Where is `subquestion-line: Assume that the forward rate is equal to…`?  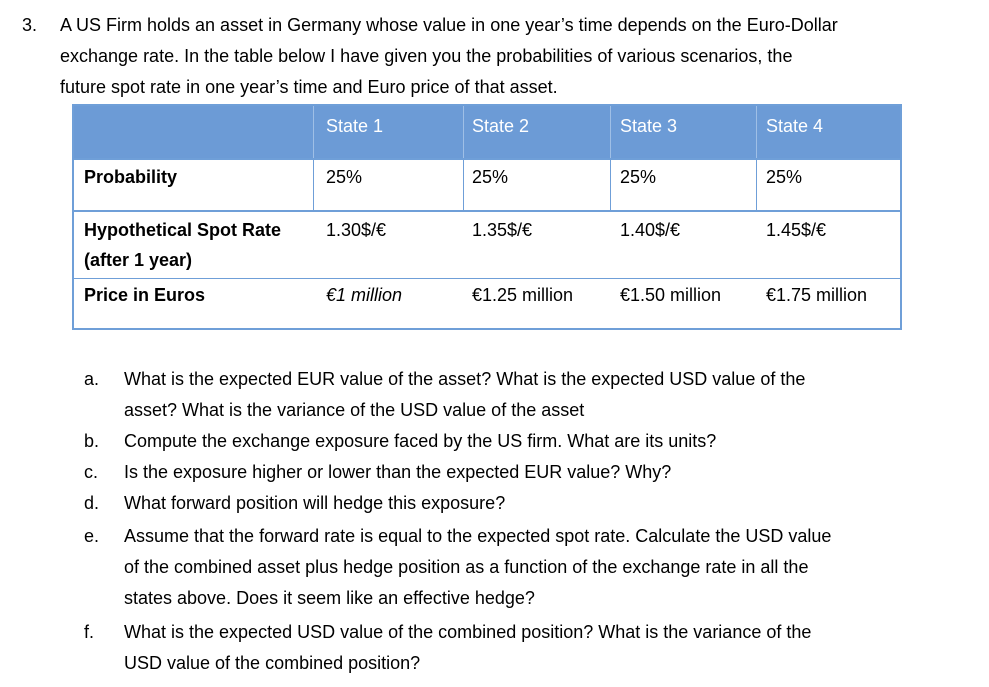 subquestion-line: Assume that the forward rate is equal to… is located at coordinates (478, 536).